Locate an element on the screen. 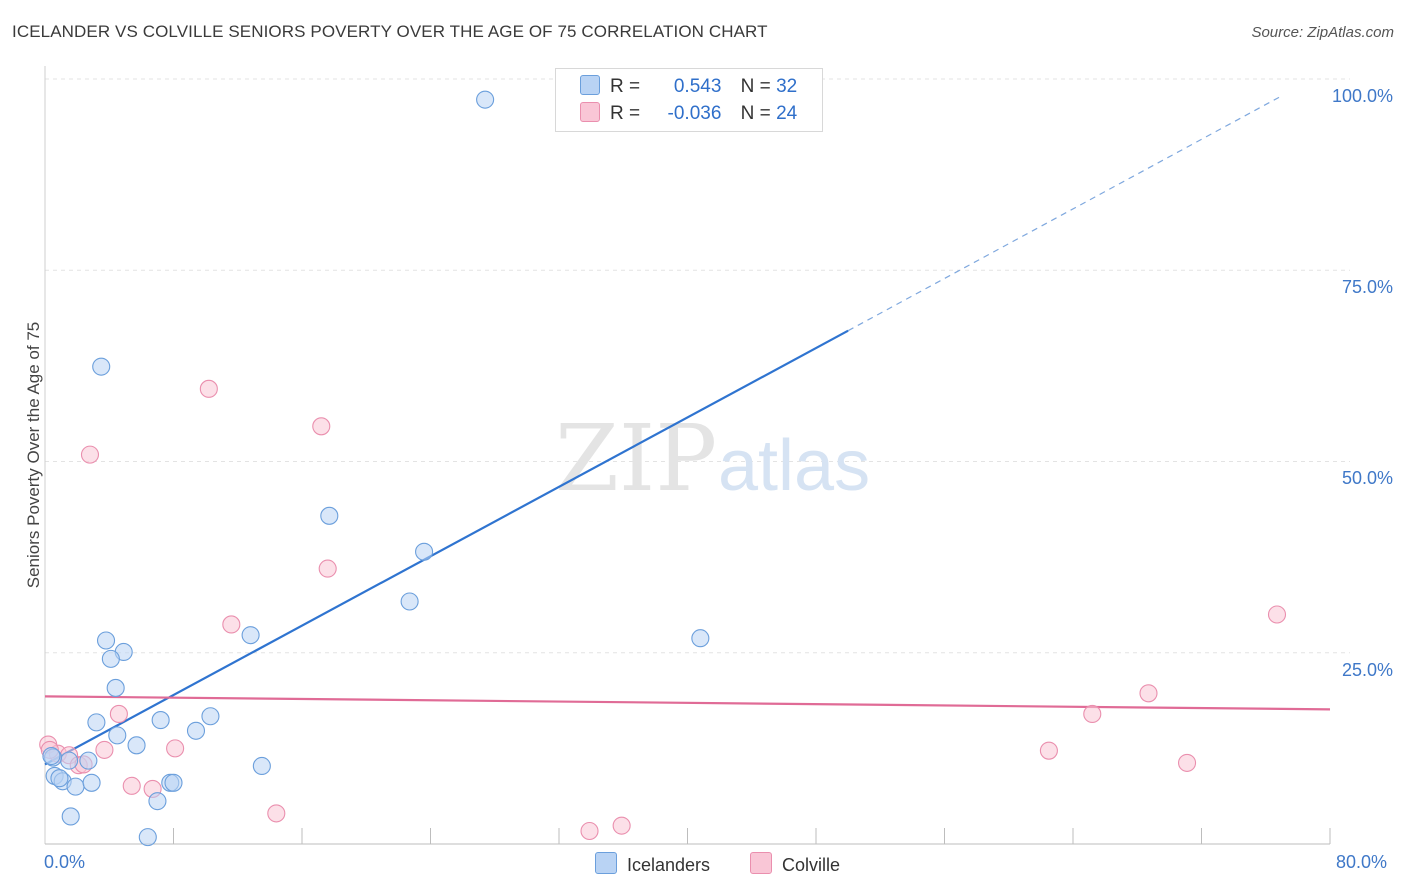  icelanders-trend-extension is located at coordinates (1065, 213).